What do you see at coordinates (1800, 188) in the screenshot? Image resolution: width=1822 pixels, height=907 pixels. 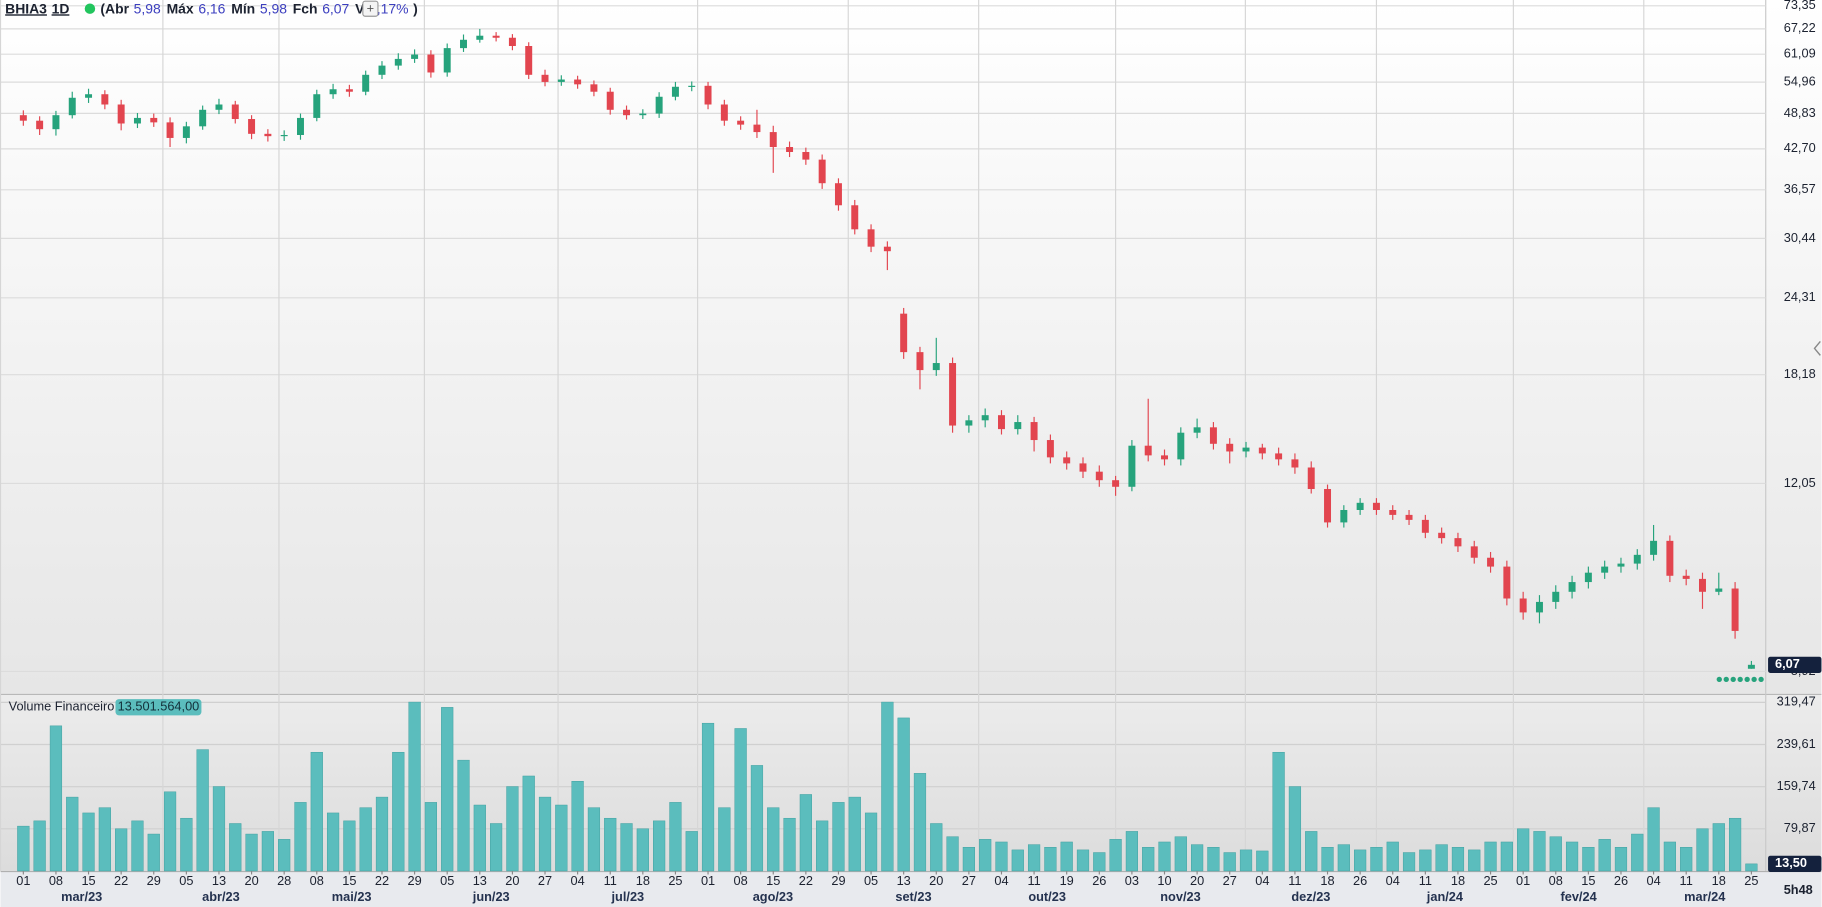 I see `y-tick-label: 36,57` at bounding box center [1800, 188].